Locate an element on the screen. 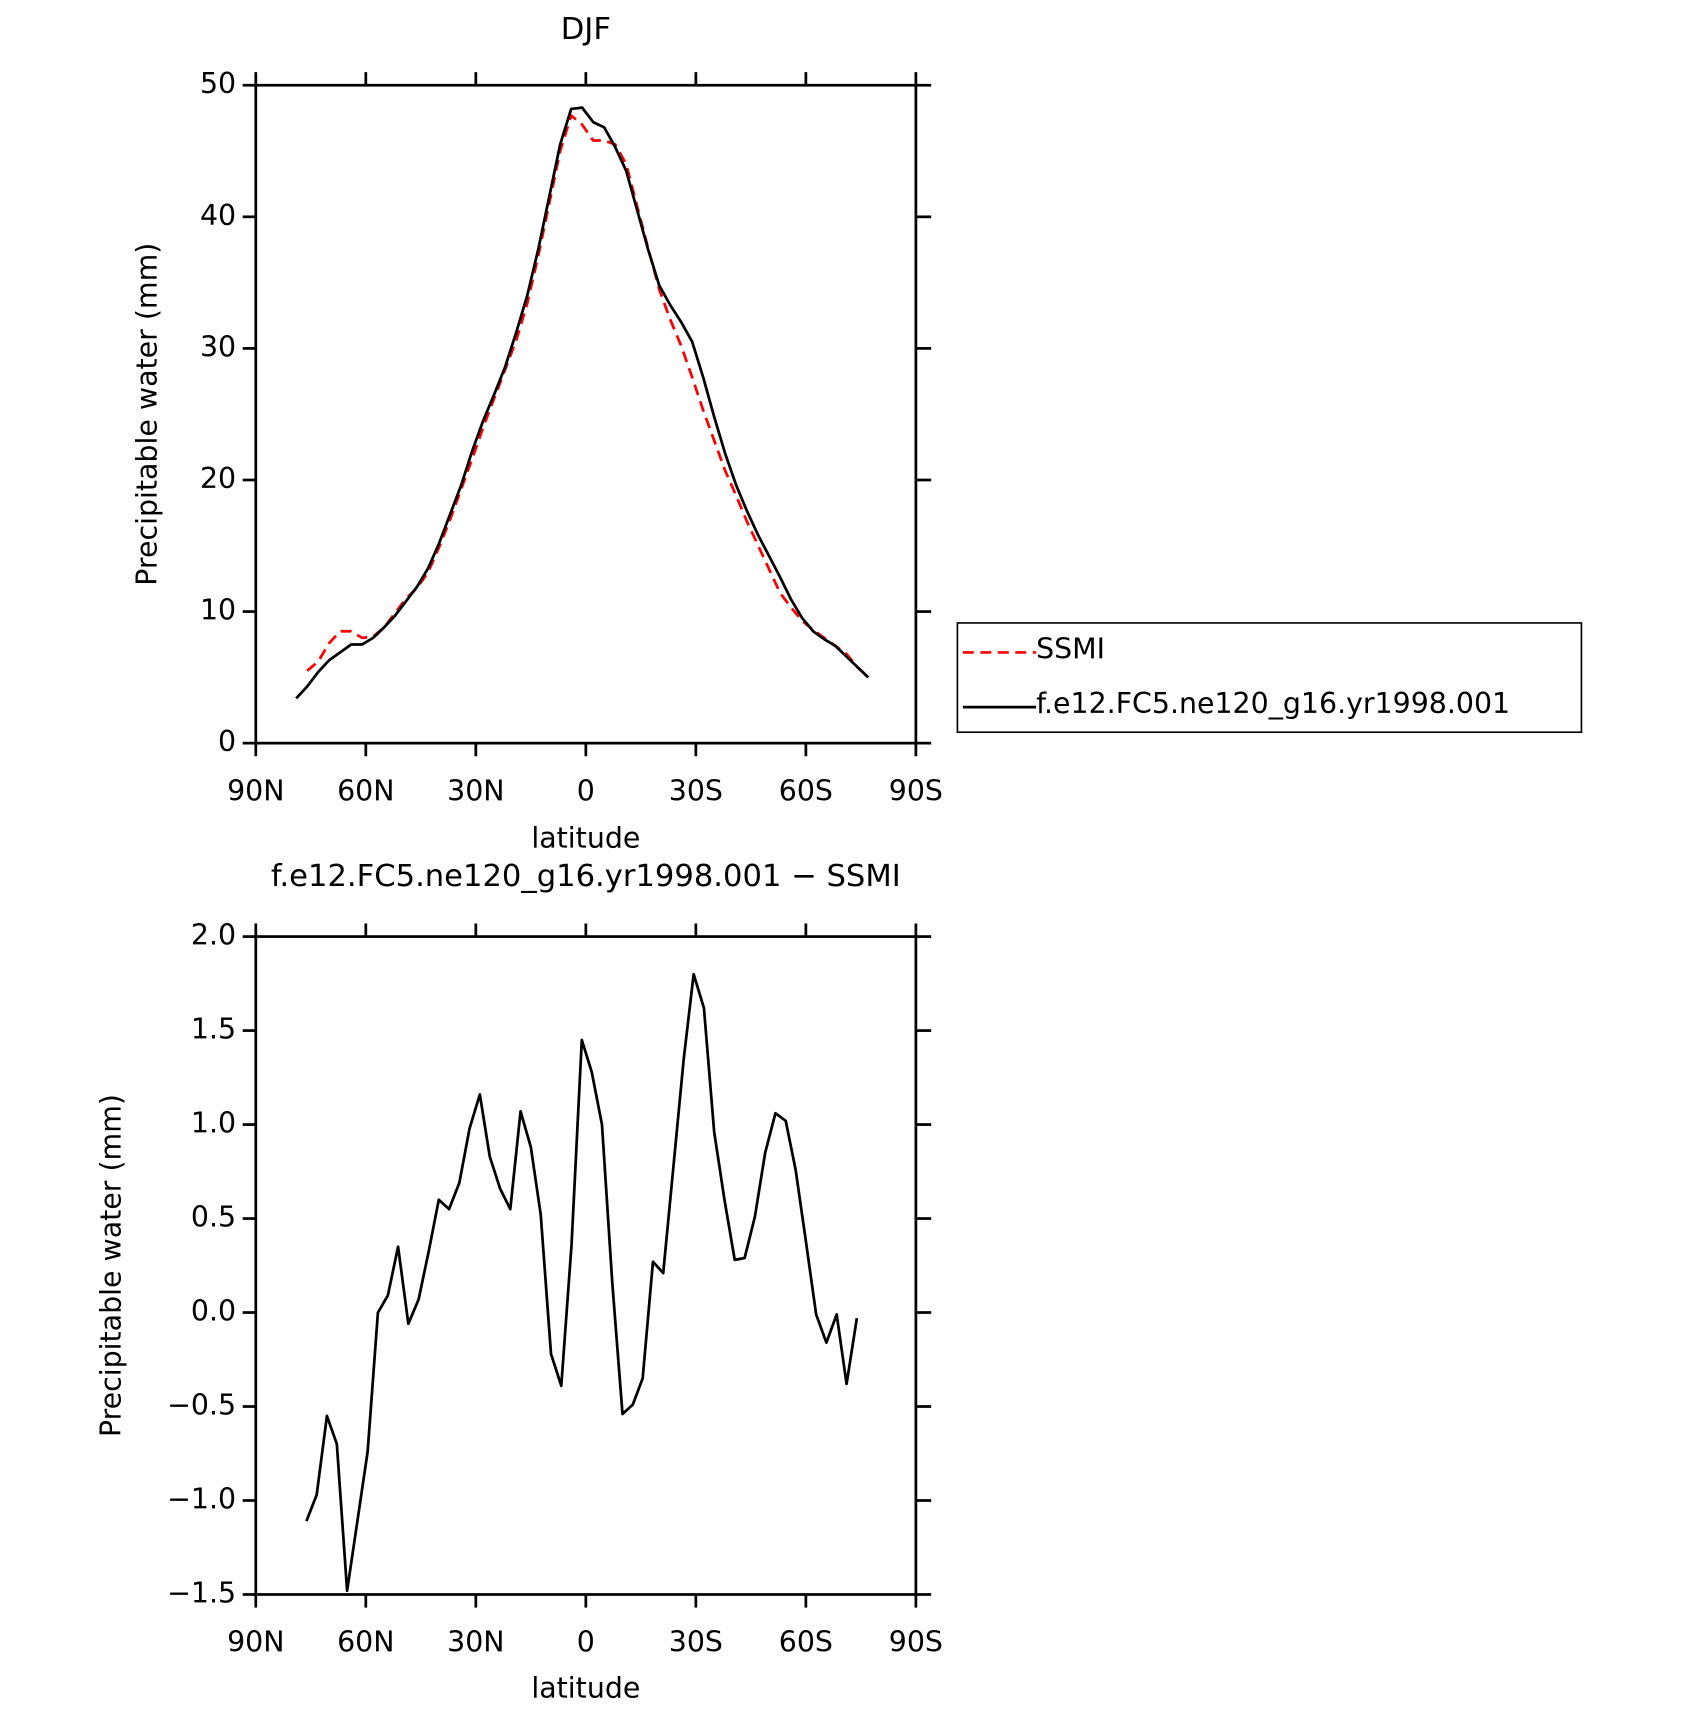 The width and height of the screenshot is (1705, 1730). y-tick-label: 40 is located at coordinates (218, 215).